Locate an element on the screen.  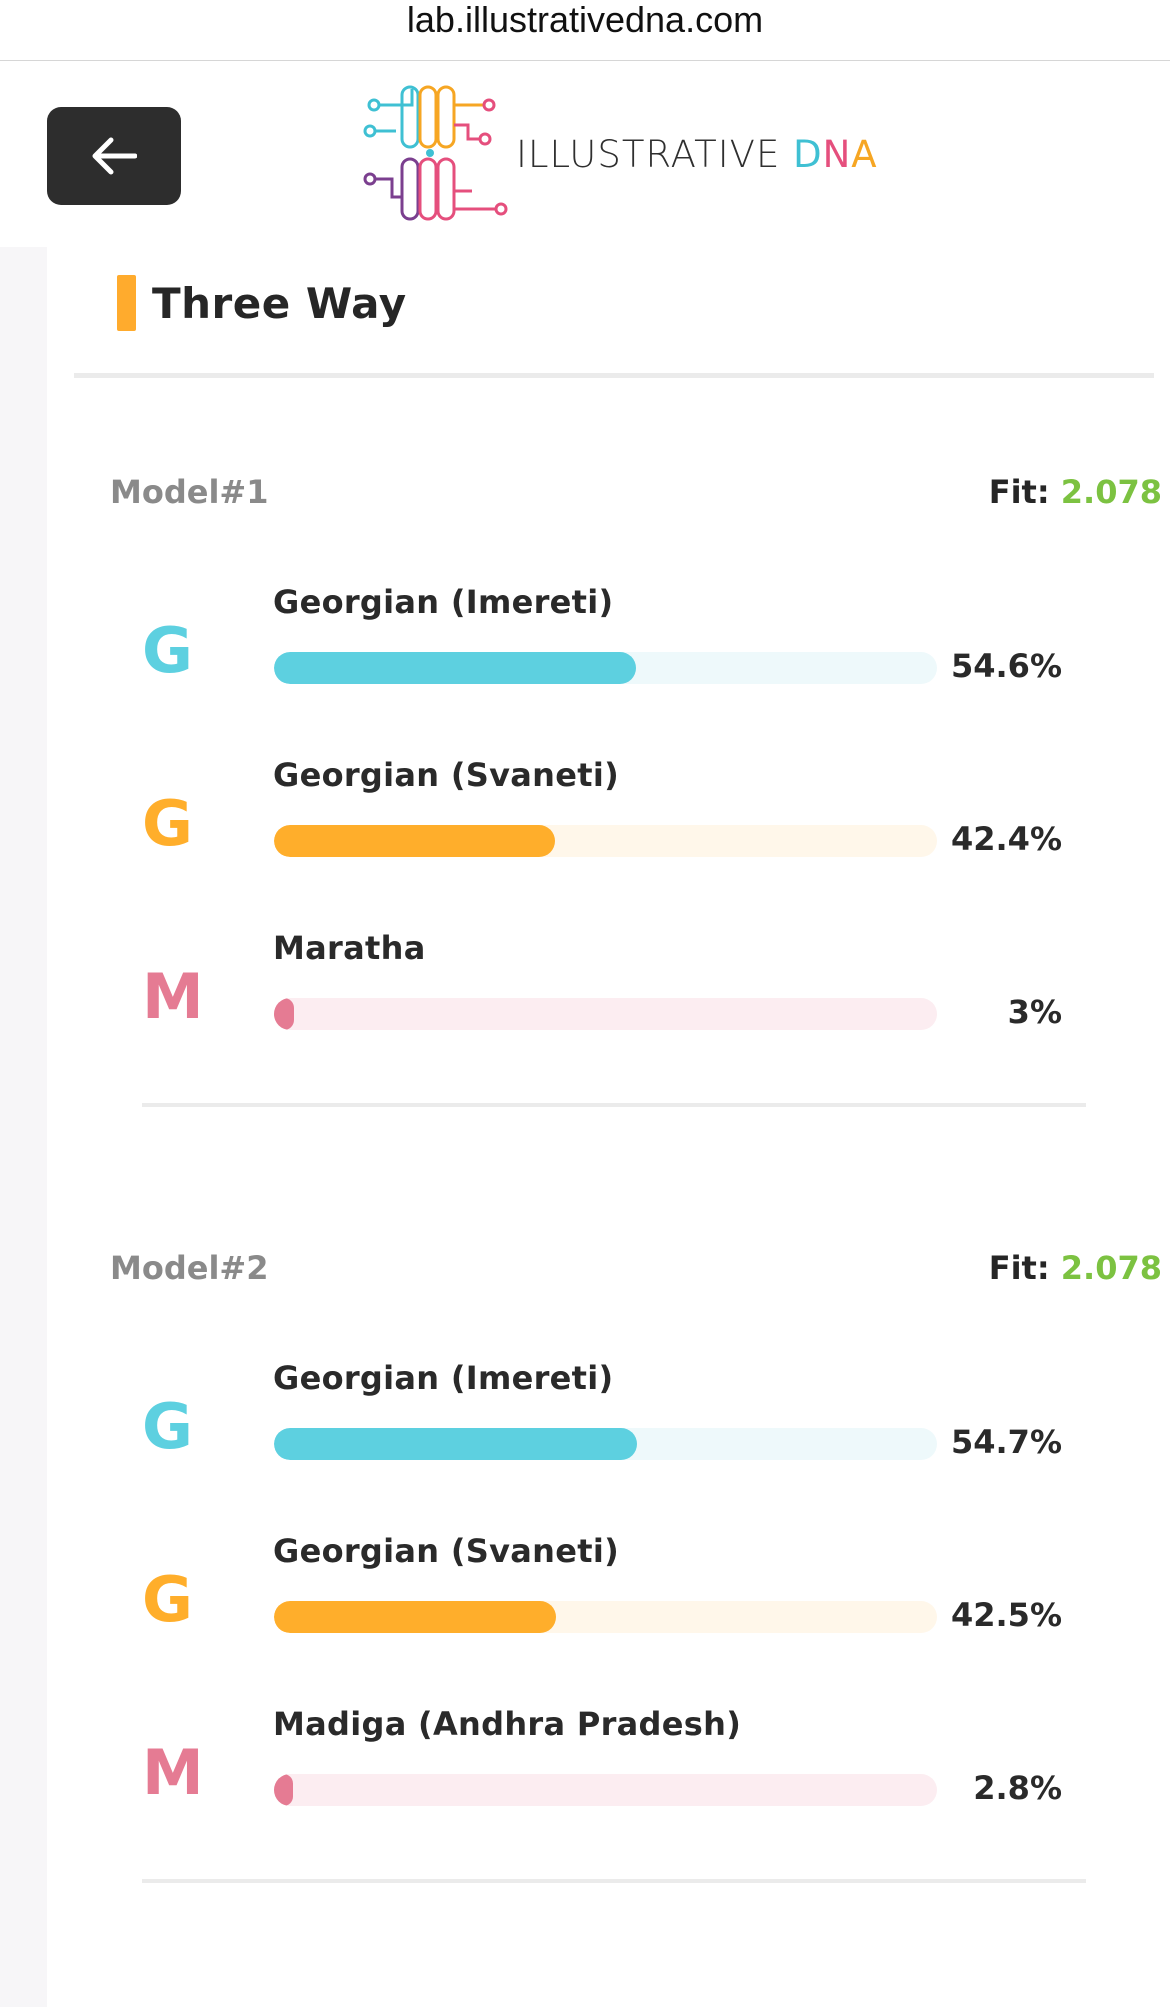
percentage-value: 54.6% is located at coordinates (1006, 666).